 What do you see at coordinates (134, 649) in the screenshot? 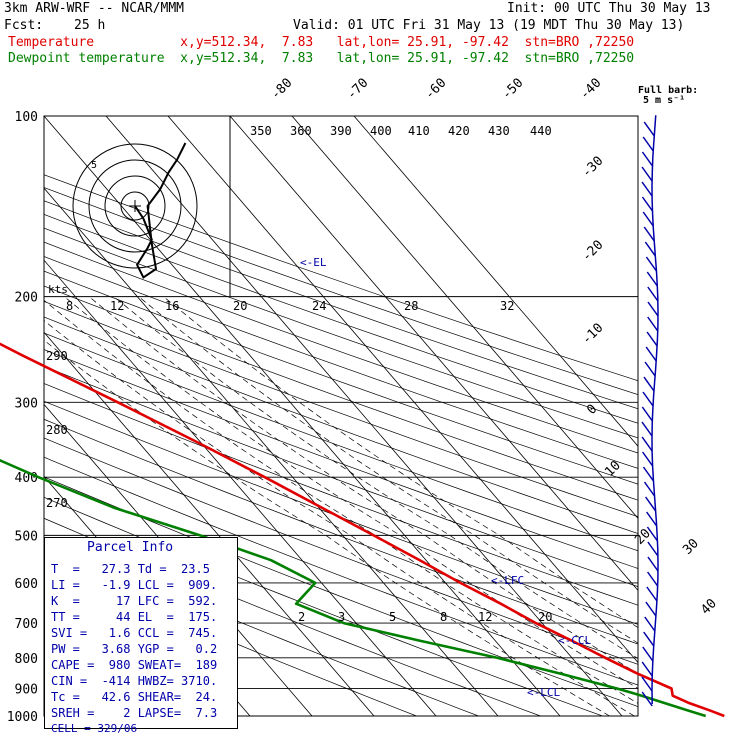
I see `parcel-row: PW = 3.68 YGP = 0.2` at bounding box center [134, 649].